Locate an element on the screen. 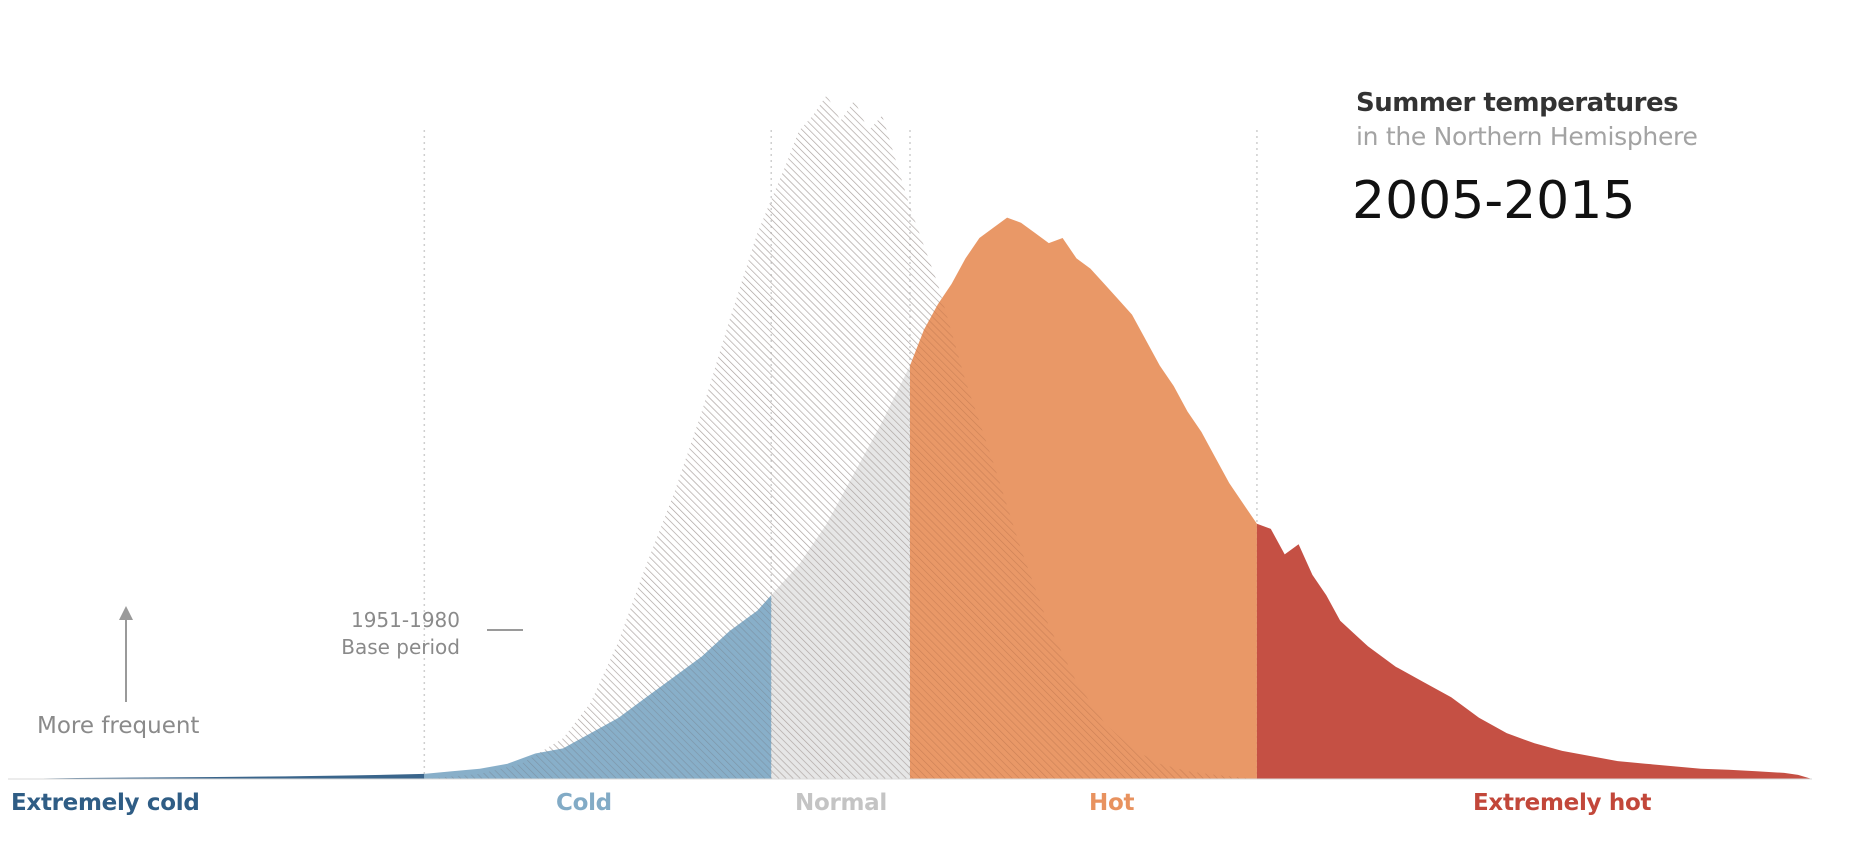 Image resolution: width=1852 pixels, height=854 pixels. chart-subtitle: in the Northern Hemisphere is located at coordinates (1527, 136).